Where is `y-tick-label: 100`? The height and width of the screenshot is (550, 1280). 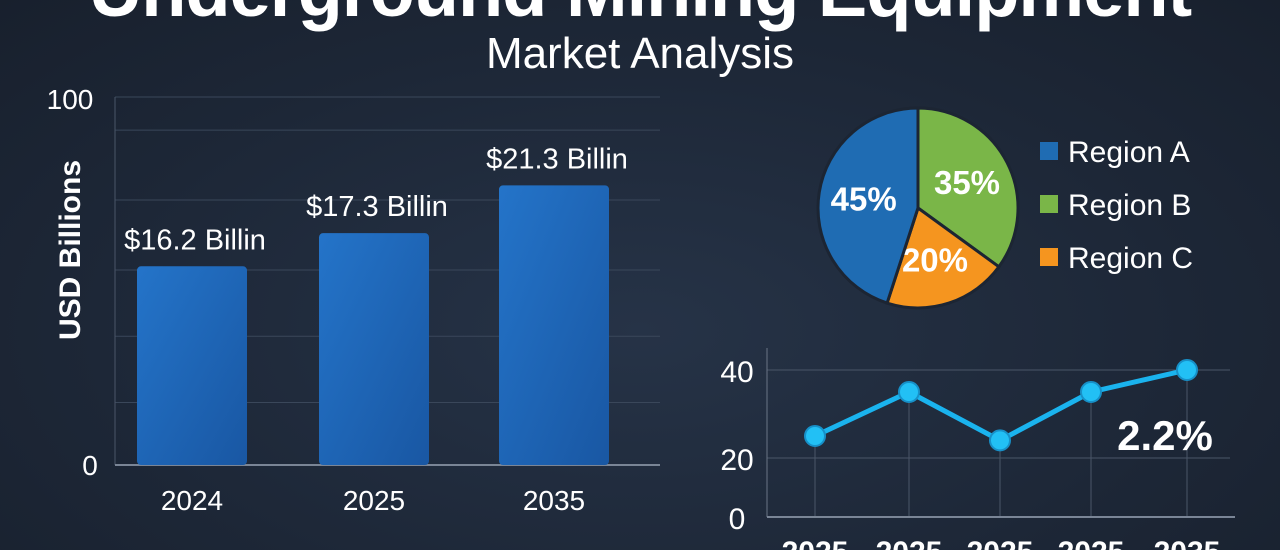 y-tick-label: 100 is located at coordinates (70, 99).